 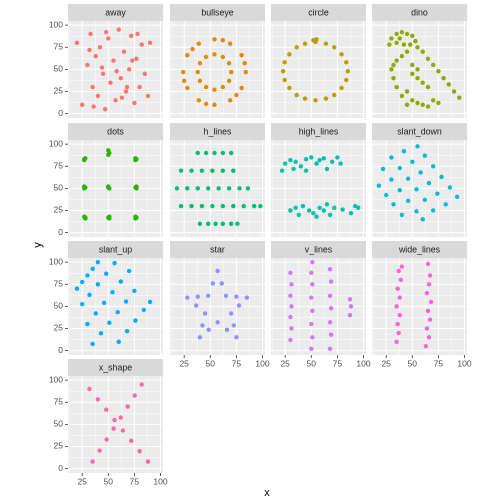 I want to click on x-tick-label: 25, so click(x=386, y=363).